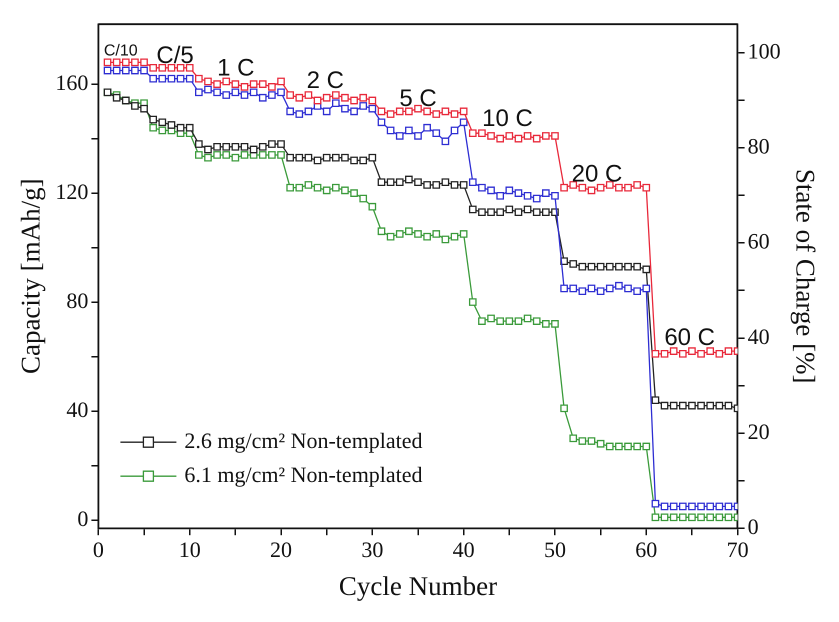 This screenshot has width=839, height=622. I want to click on x-axis-title: Cycle Number, so click(418, 585).